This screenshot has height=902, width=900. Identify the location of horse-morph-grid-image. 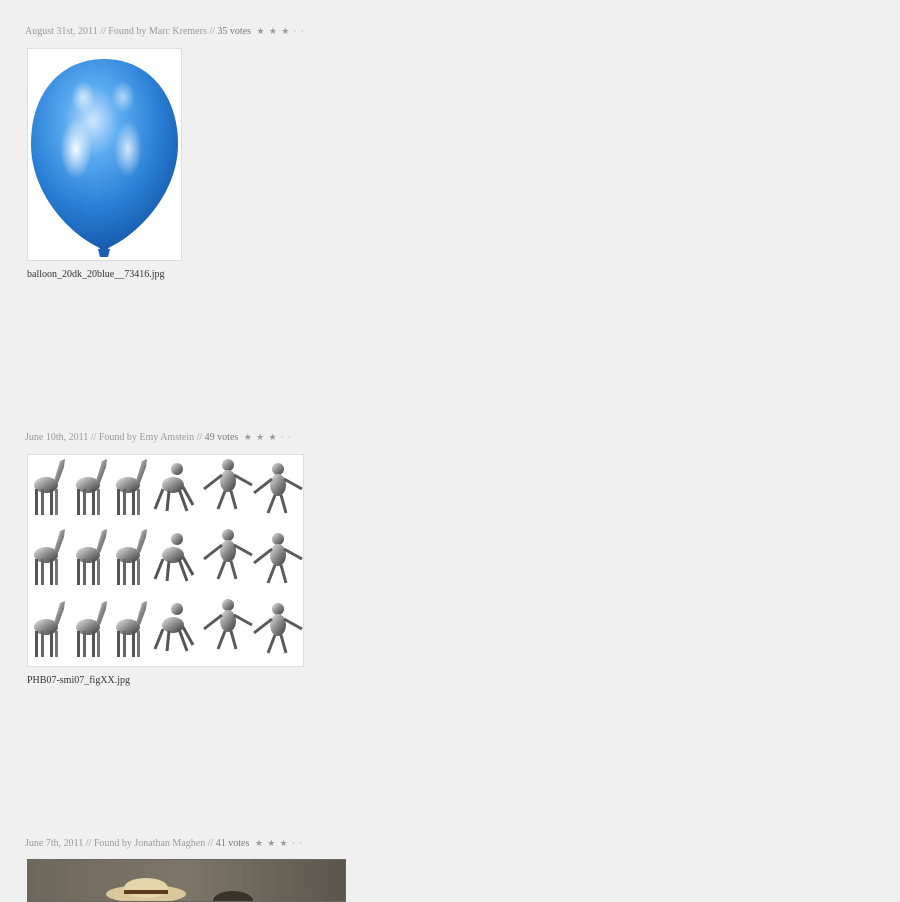
(168, 557).